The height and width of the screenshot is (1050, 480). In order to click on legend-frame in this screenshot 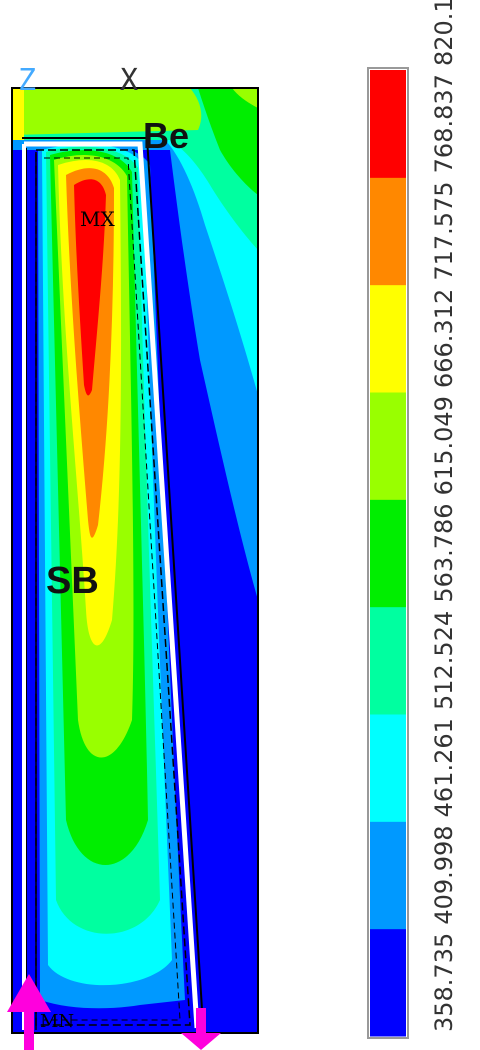, I will do `click(388, 553)`.